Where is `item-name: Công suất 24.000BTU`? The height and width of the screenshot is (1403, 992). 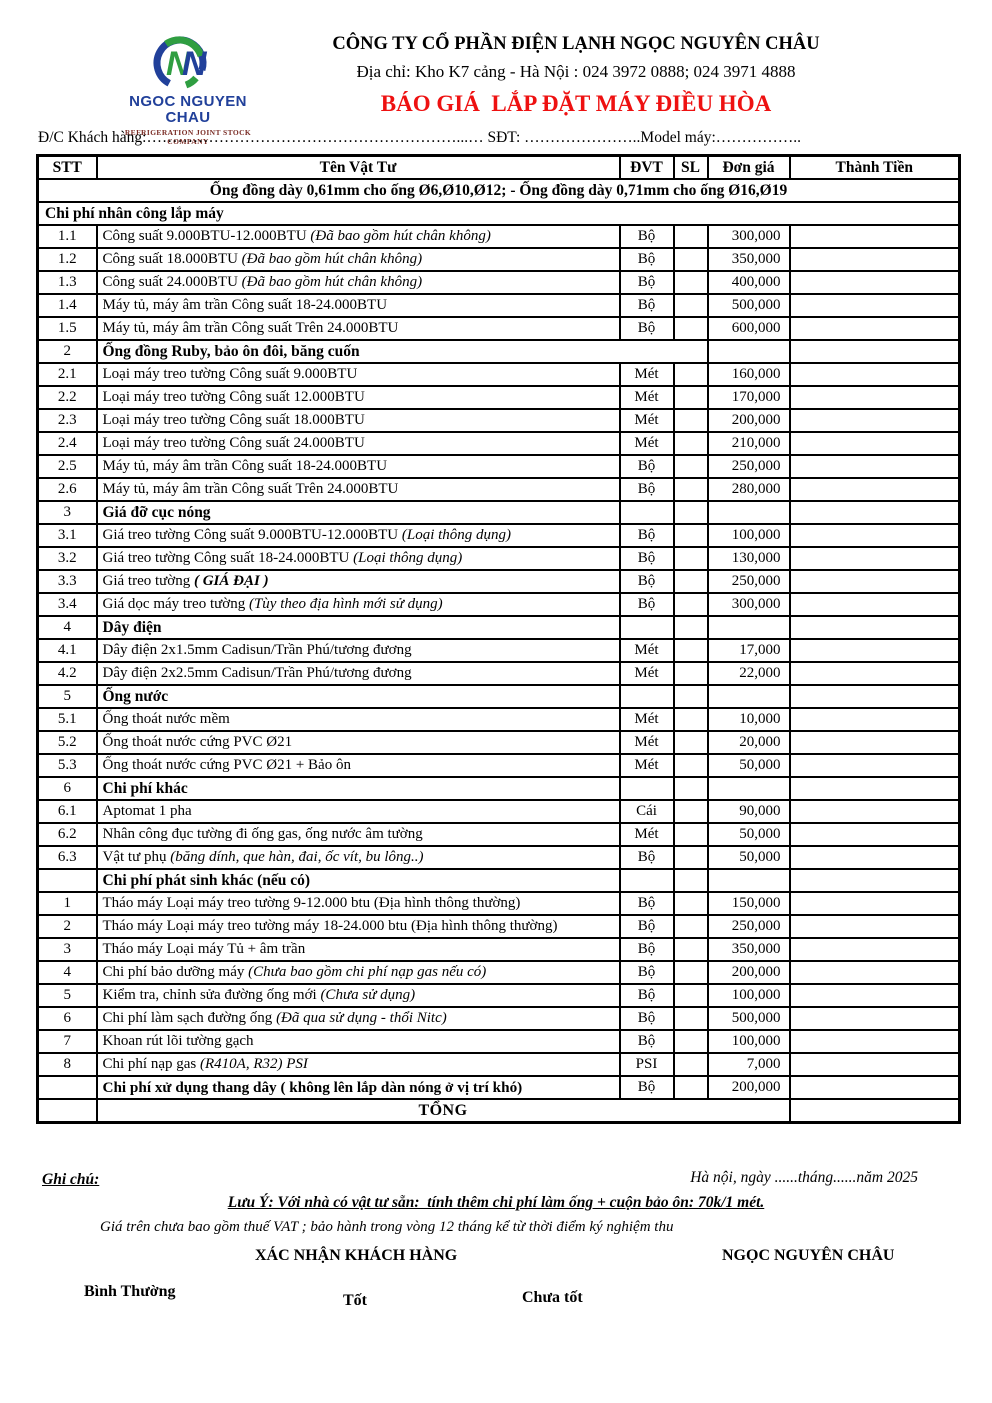
item-name: Công suất 24.000BTU is located at coordinates (172, 282).